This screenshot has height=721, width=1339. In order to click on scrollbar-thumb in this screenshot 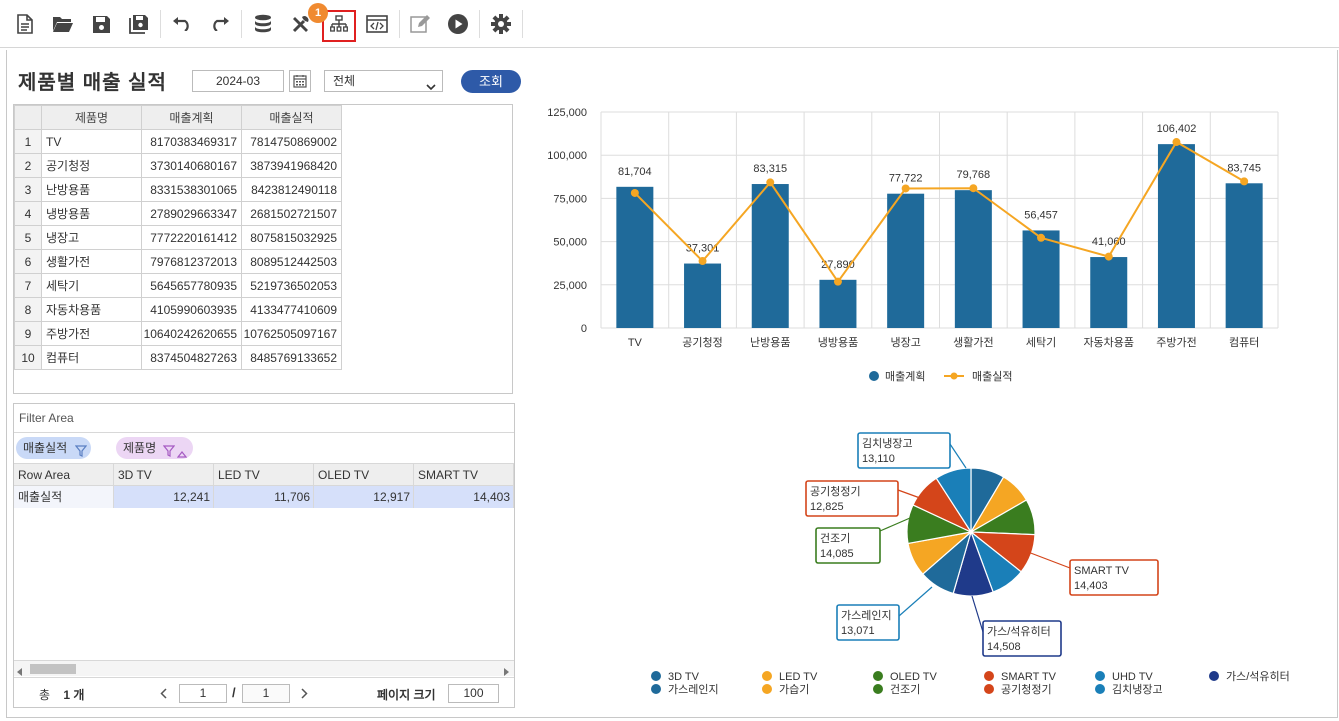, I will do `click(53, 669)`.